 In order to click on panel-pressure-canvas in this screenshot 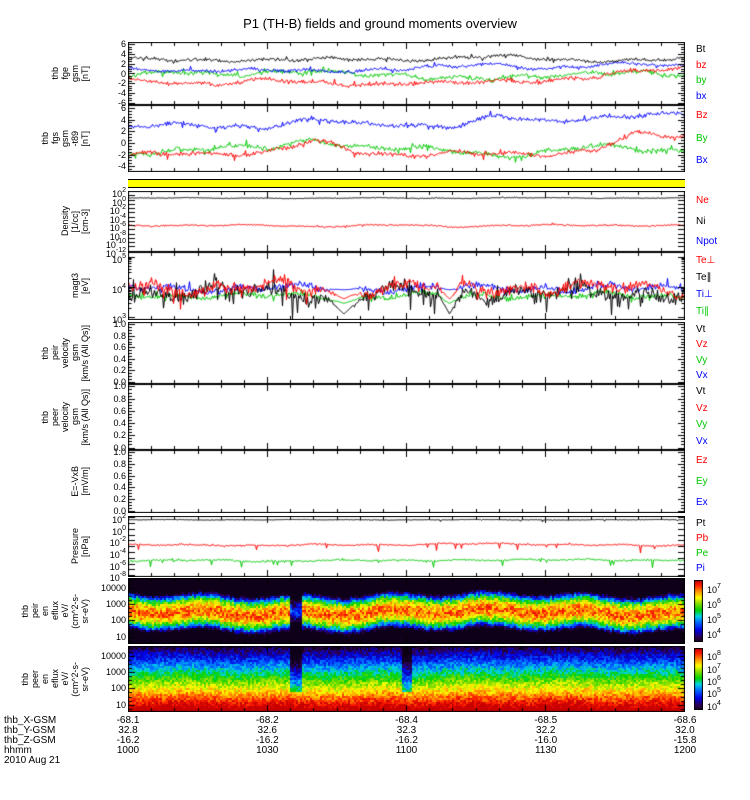, I will do `click(406, 546)`.